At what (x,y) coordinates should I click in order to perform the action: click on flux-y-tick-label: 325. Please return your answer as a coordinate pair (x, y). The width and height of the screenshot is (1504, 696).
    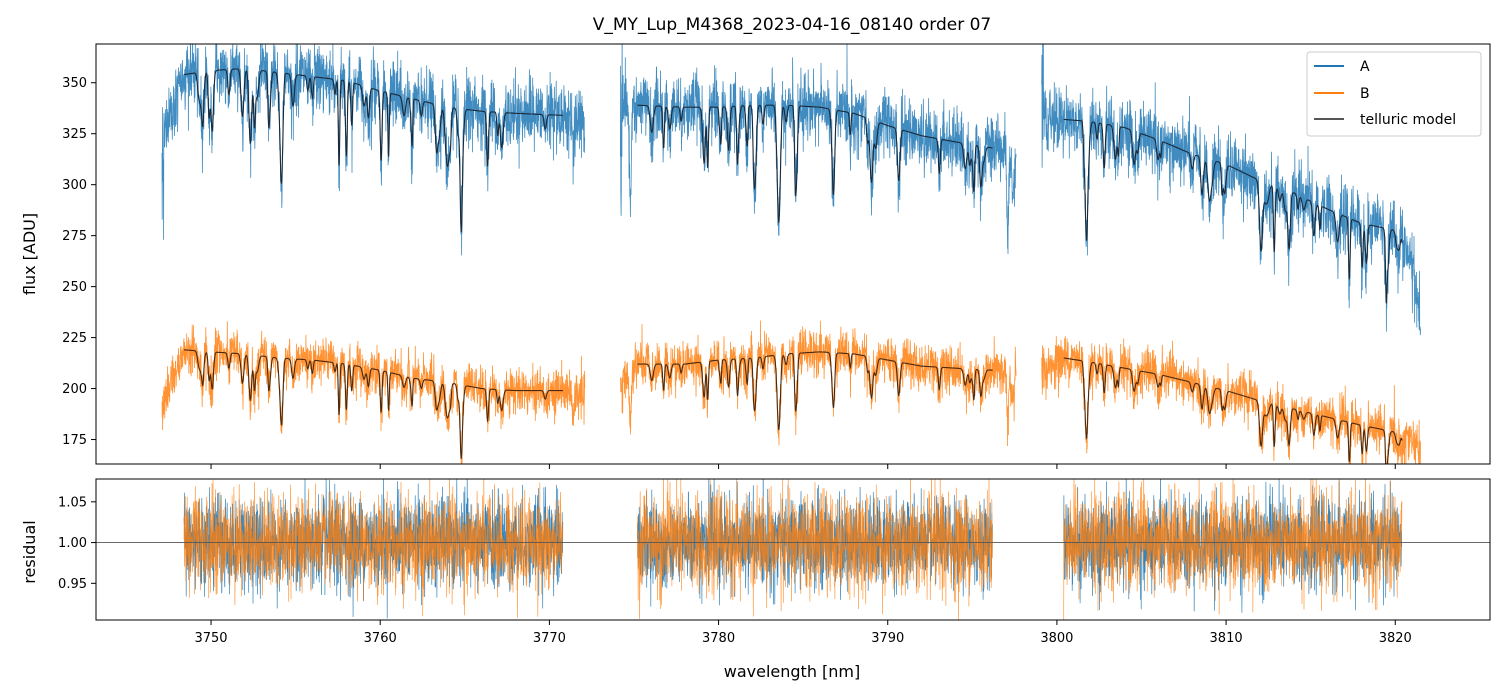
    Looking at the image, I should click on (74, 134).